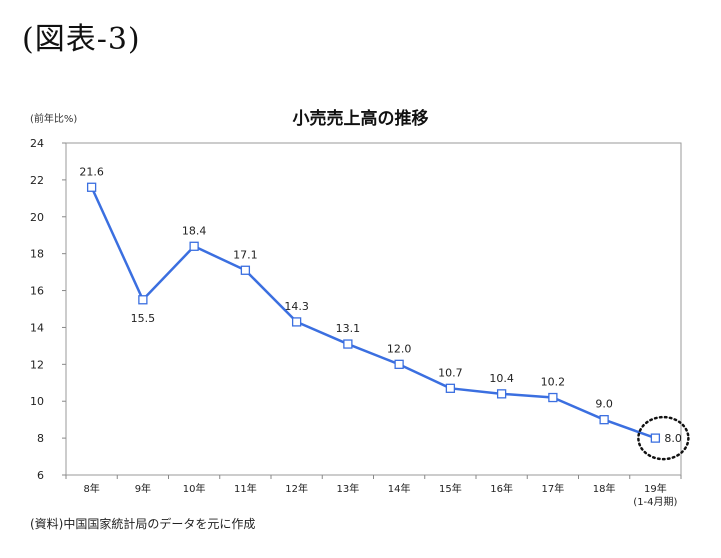  What do you see at coordinates (673, 438) in the screenshot?
I see `data-label: 8.0` at bounding box center [673, 438].